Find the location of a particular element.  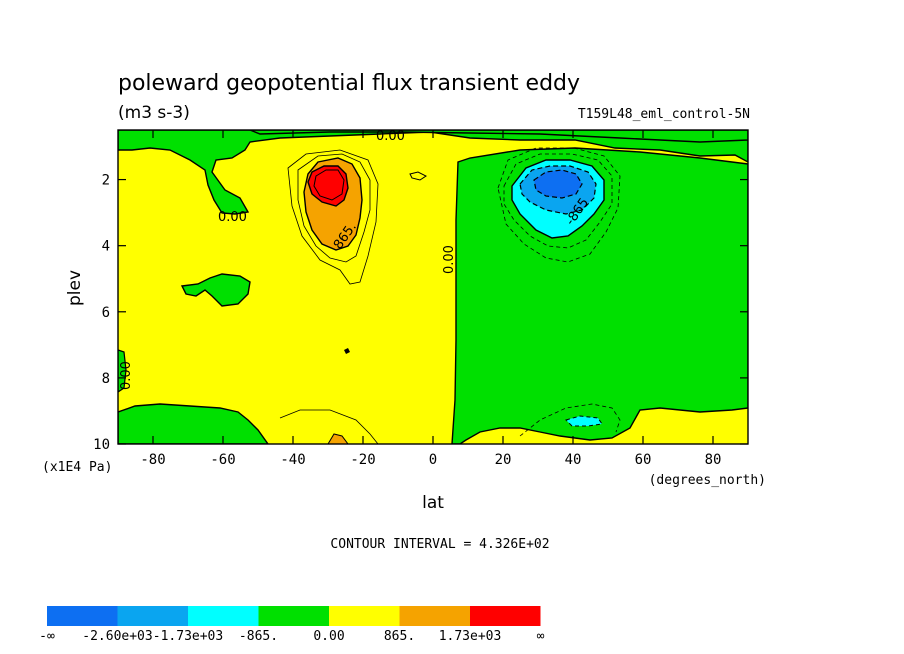

y-tick-label: 4 is located at coordinates (106, 247).